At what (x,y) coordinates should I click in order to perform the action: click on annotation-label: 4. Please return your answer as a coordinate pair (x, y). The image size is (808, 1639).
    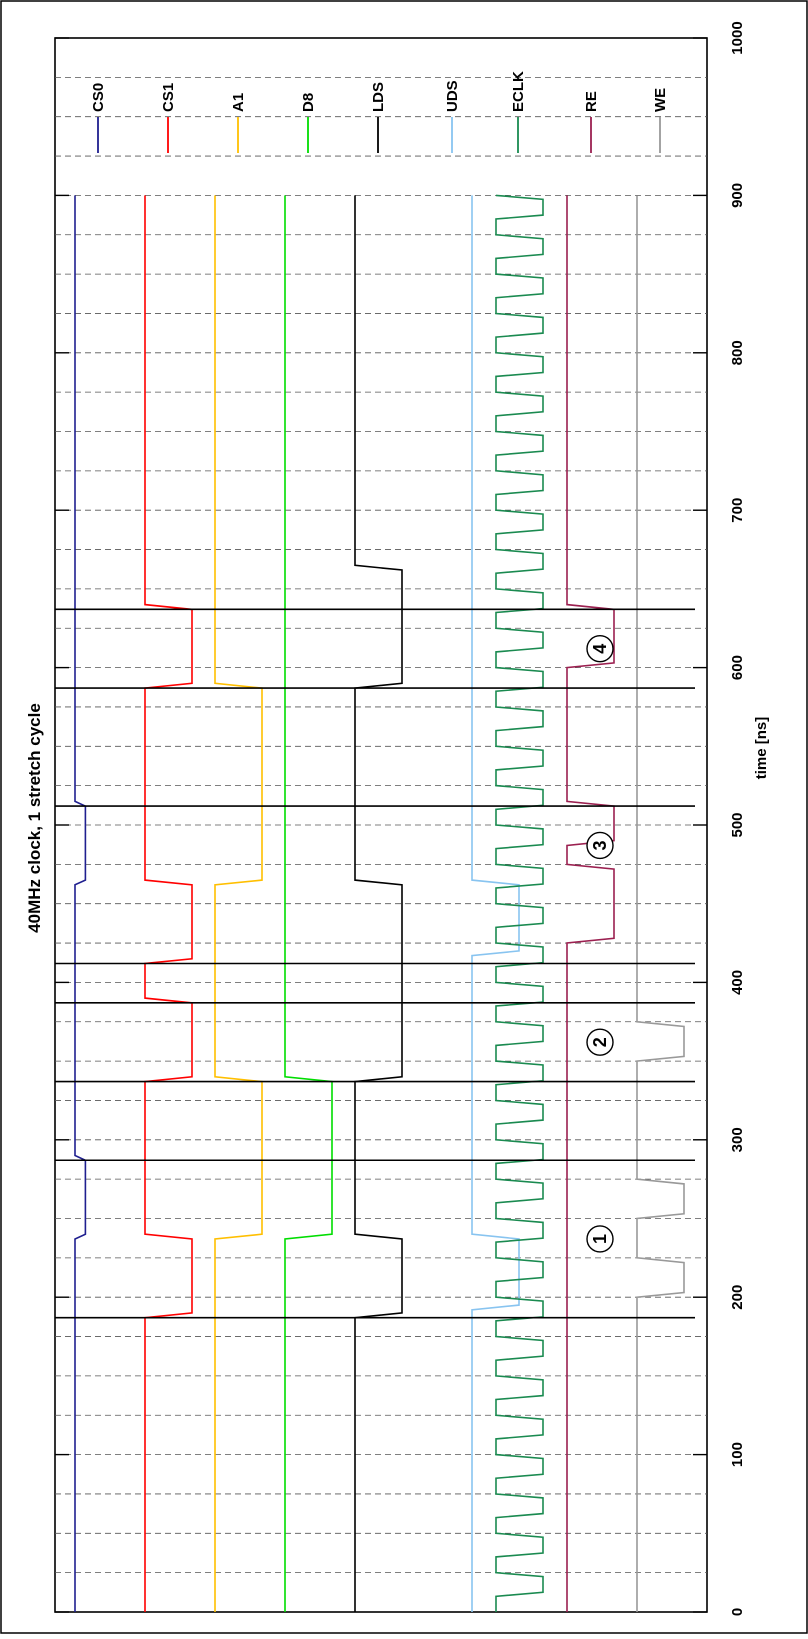
    Looking at the image, I should click on (600, 649).